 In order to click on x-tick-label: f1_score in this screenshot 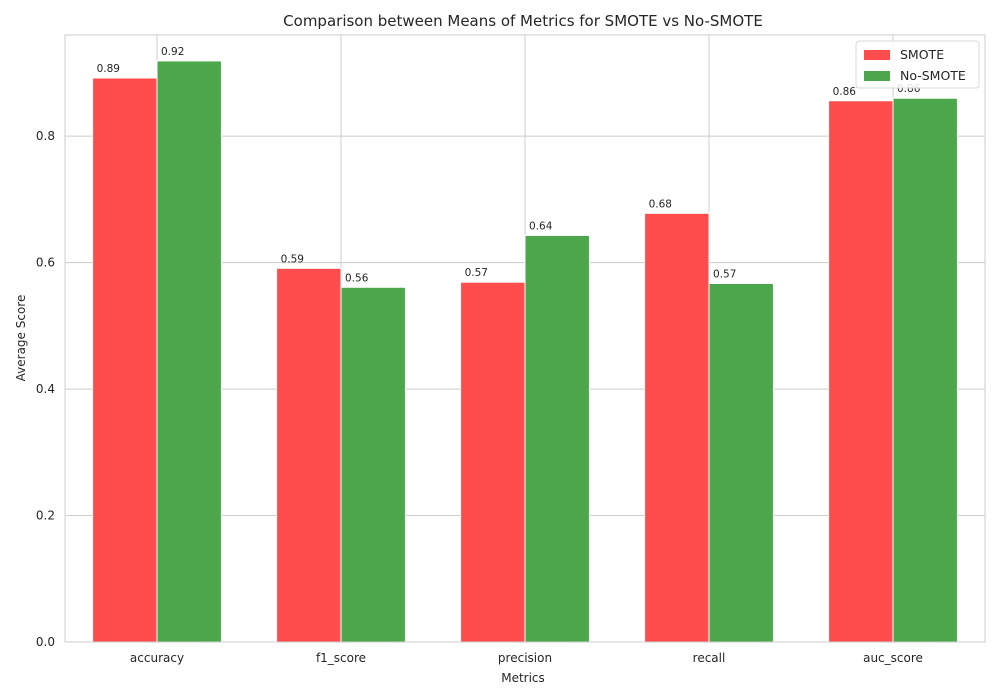, I will do `click(341, 658)`.